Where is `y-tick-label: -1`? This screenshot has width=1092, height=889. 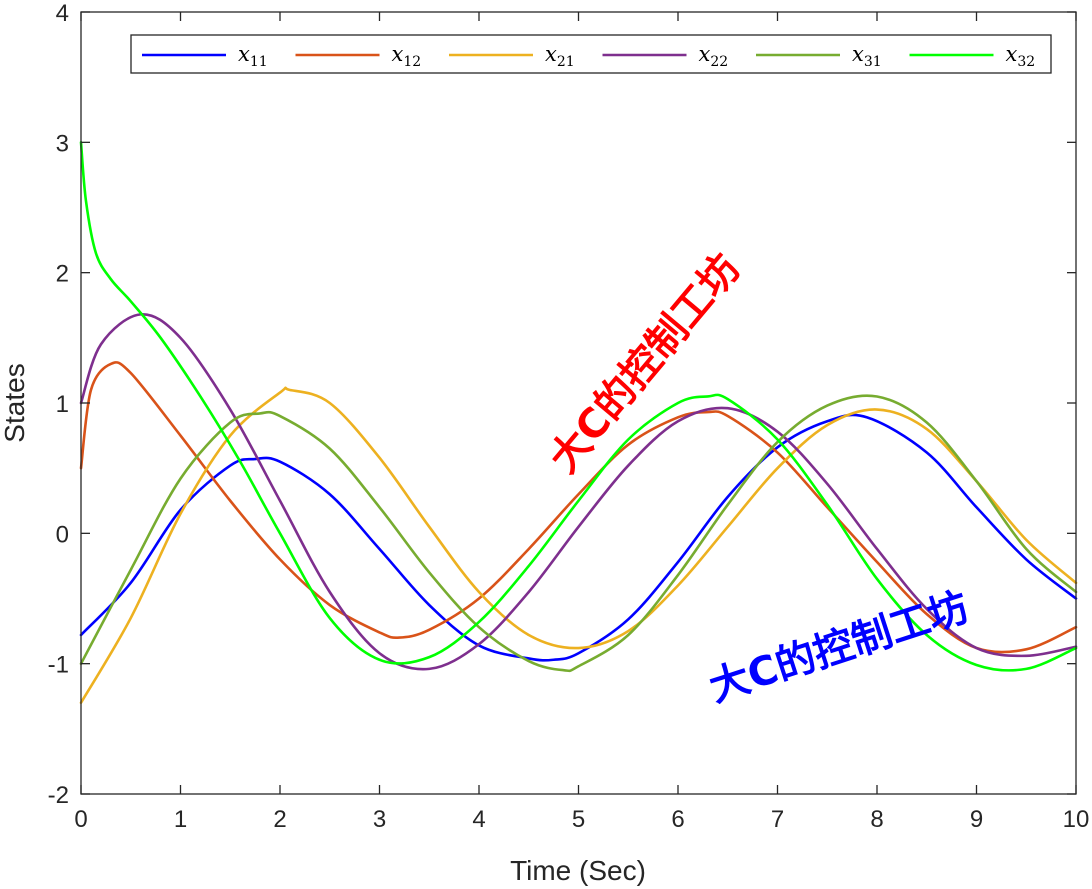
y-tick-label: -1 is located at coordinates (58, 665).